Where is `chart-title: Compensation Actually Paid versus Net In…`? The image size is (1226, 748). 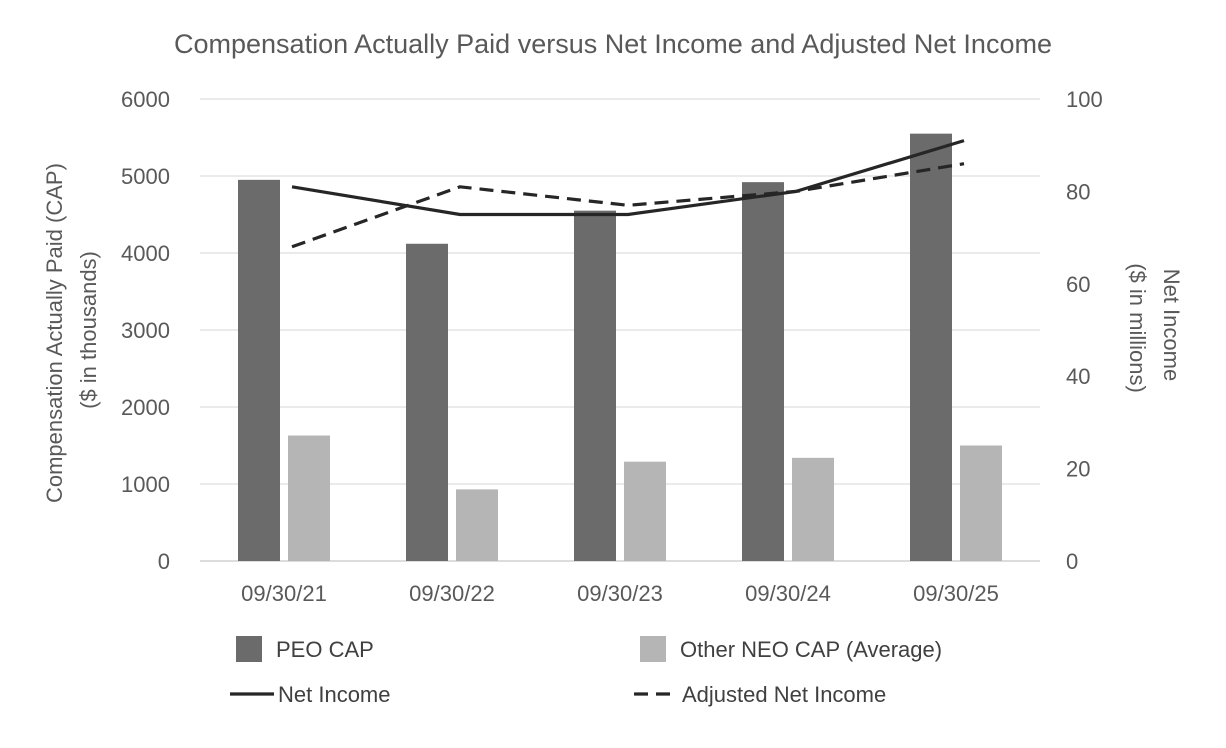
chart-title: Compensation Actually Paid versus Net In… is located at coordinates (613, 44).